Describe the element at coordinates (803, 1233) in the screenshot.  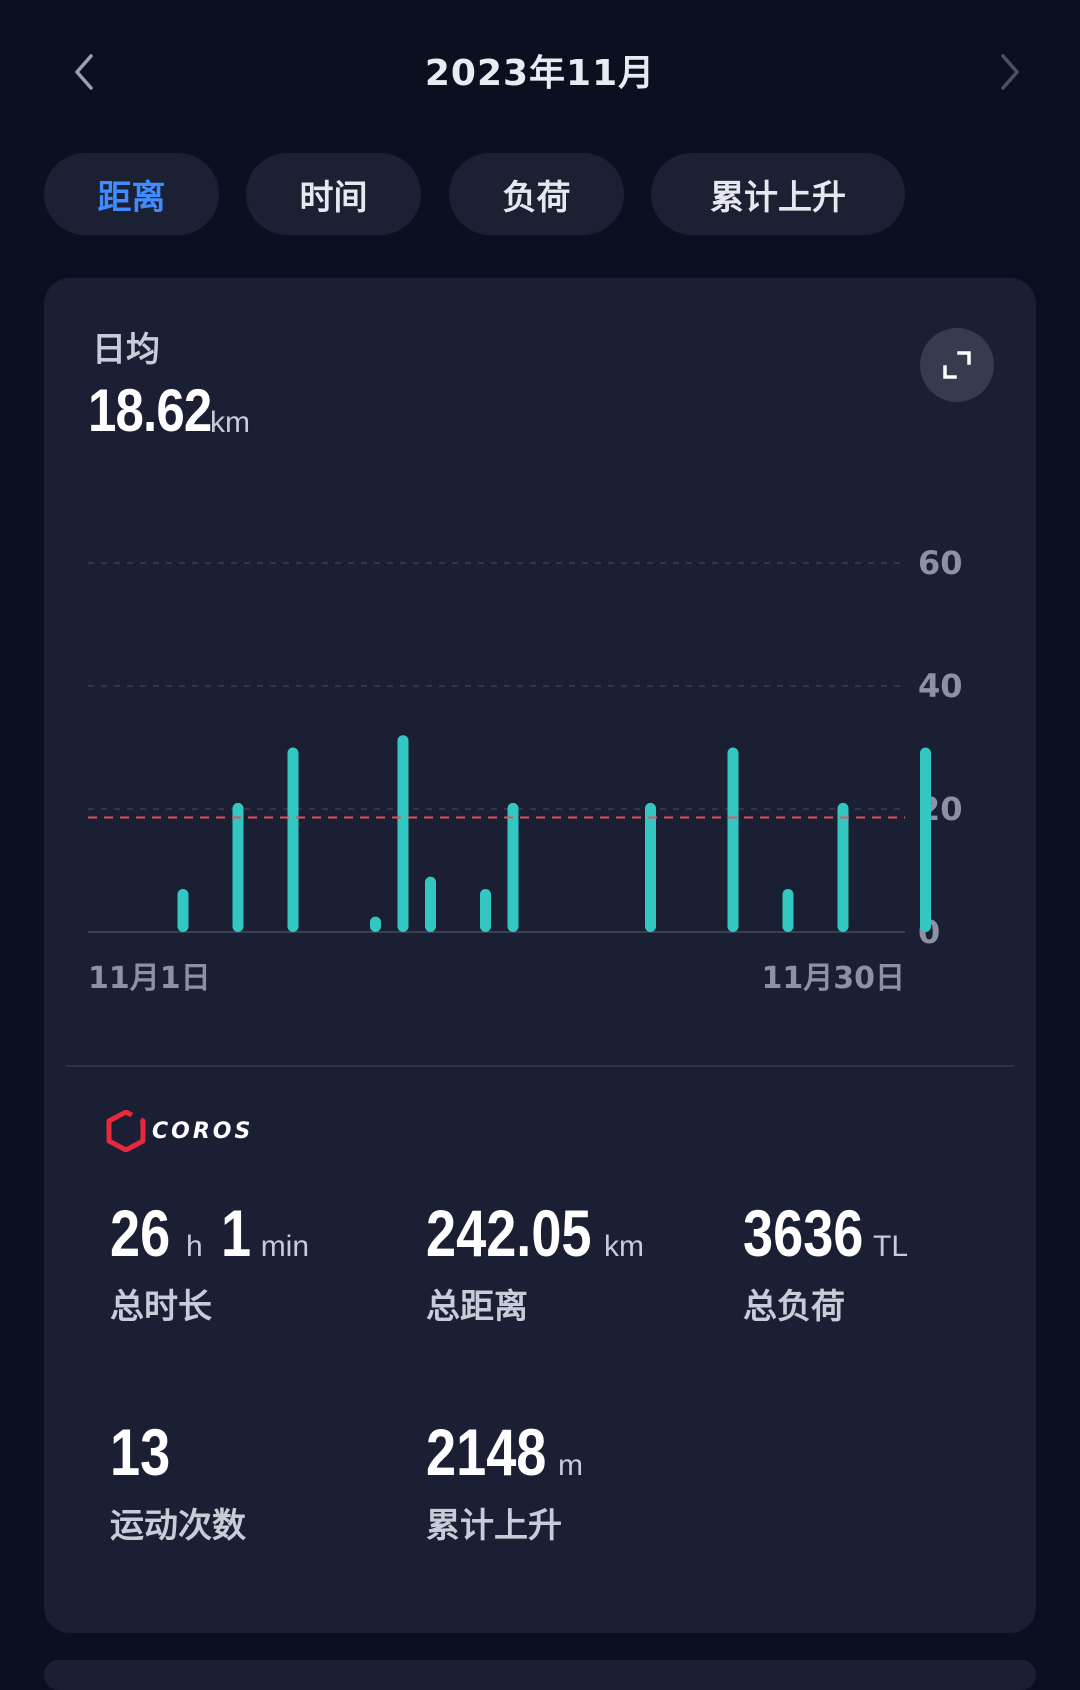
I see `stat-value: 3636` at that location.